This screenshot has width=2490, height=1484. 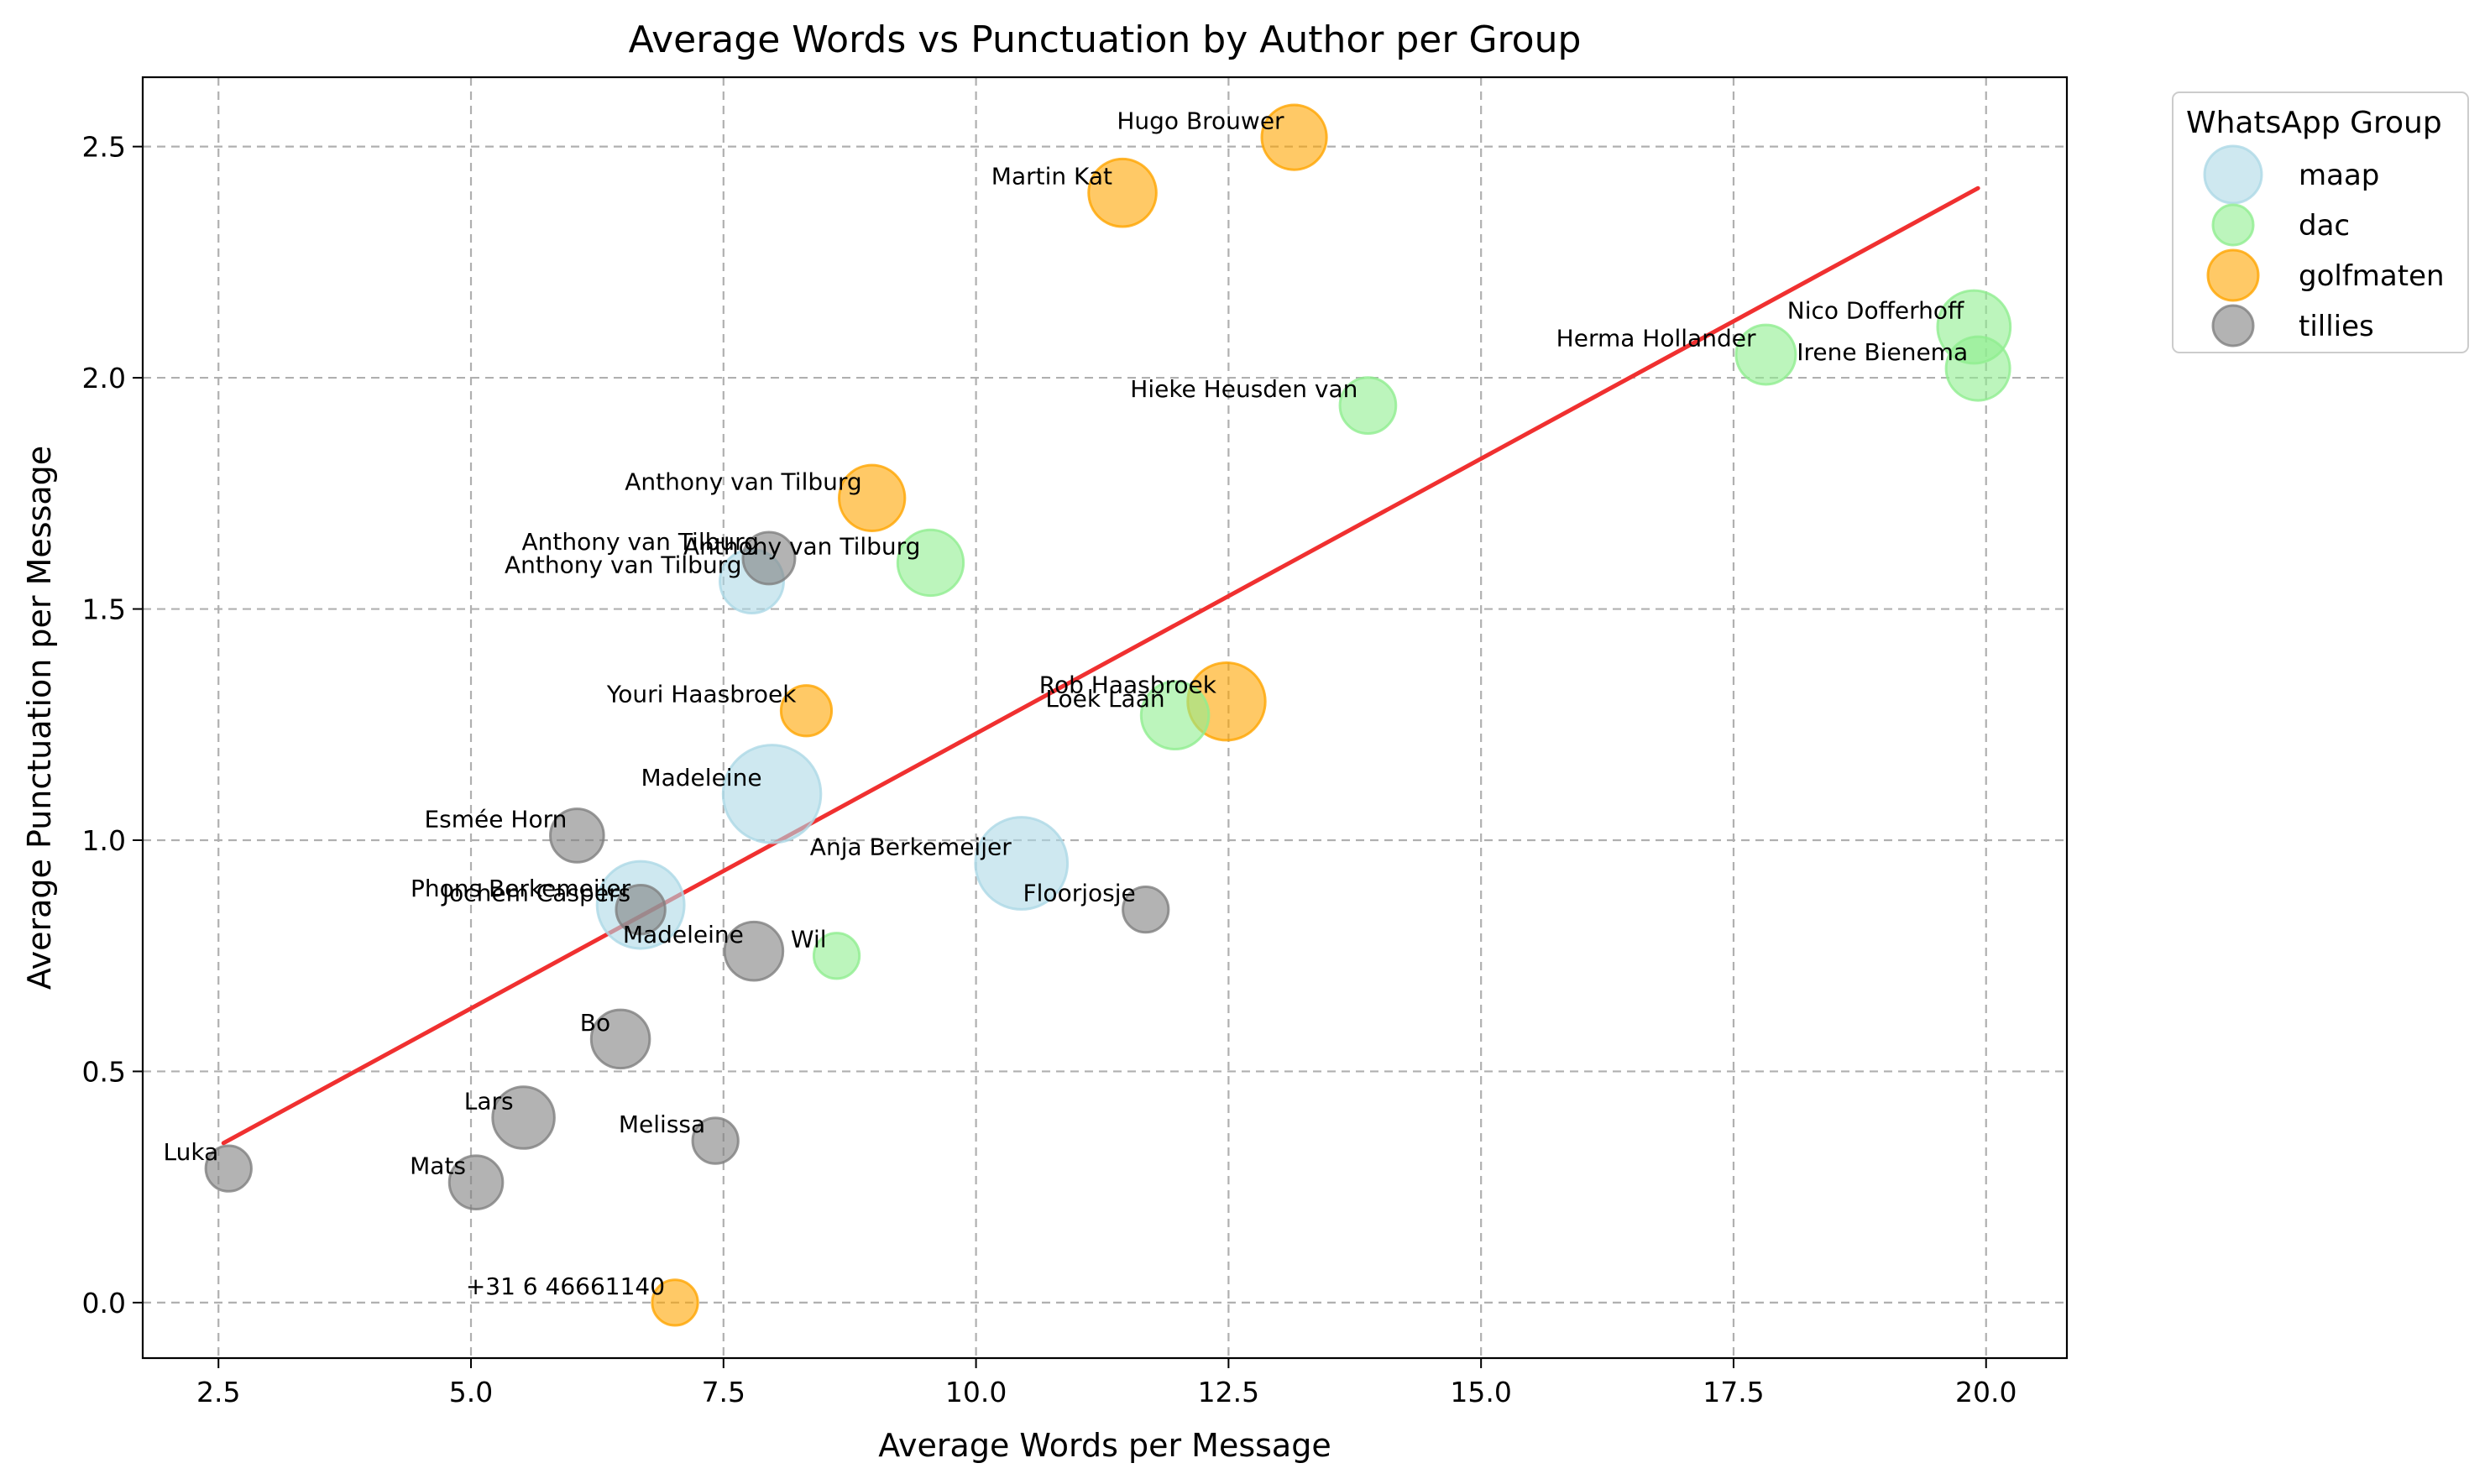 What do you see at coordinates (1200, 121) in the screenshot?
I see `point-label: Hugo Brouwer` at bounding box center [1200, 121].